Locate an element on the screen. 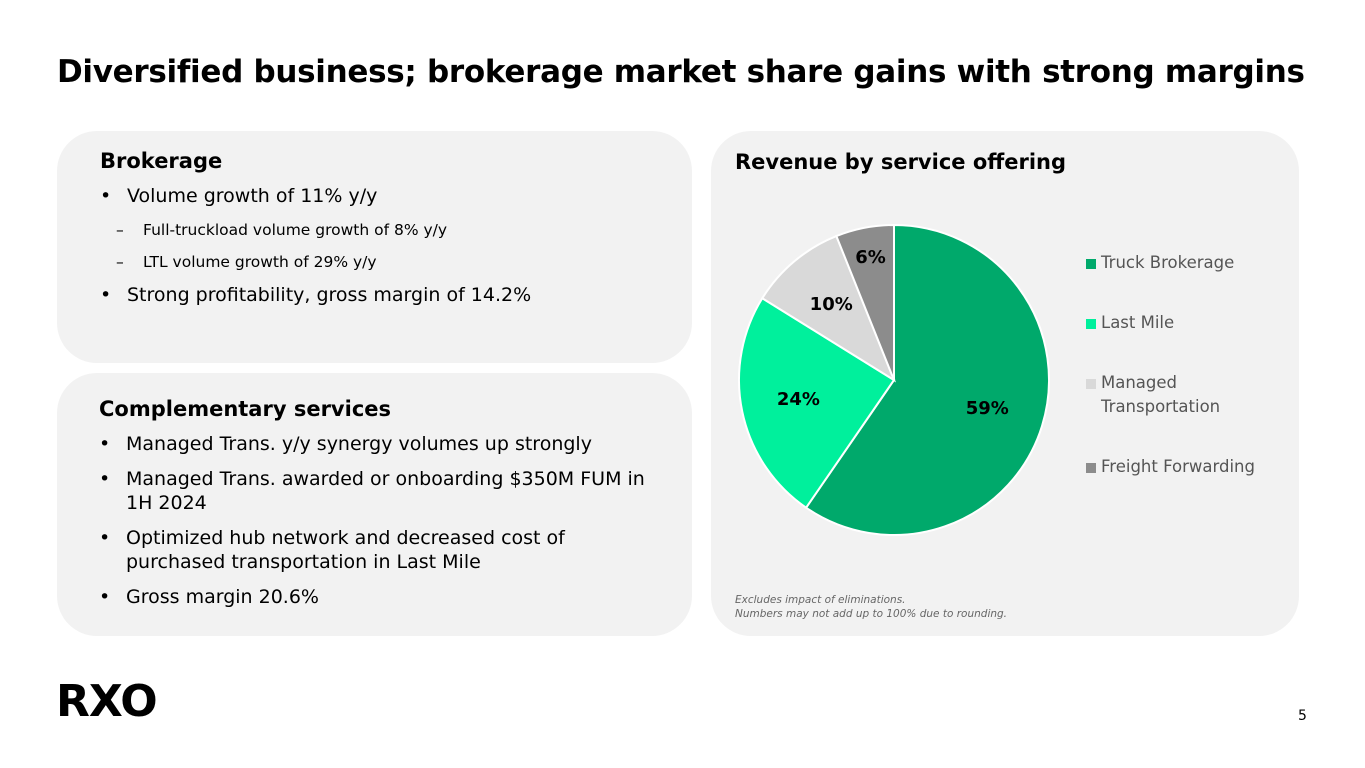 This screenshot has width=1365, height=768. legend-label: Last Mile is located at coordinates (1138, 322).